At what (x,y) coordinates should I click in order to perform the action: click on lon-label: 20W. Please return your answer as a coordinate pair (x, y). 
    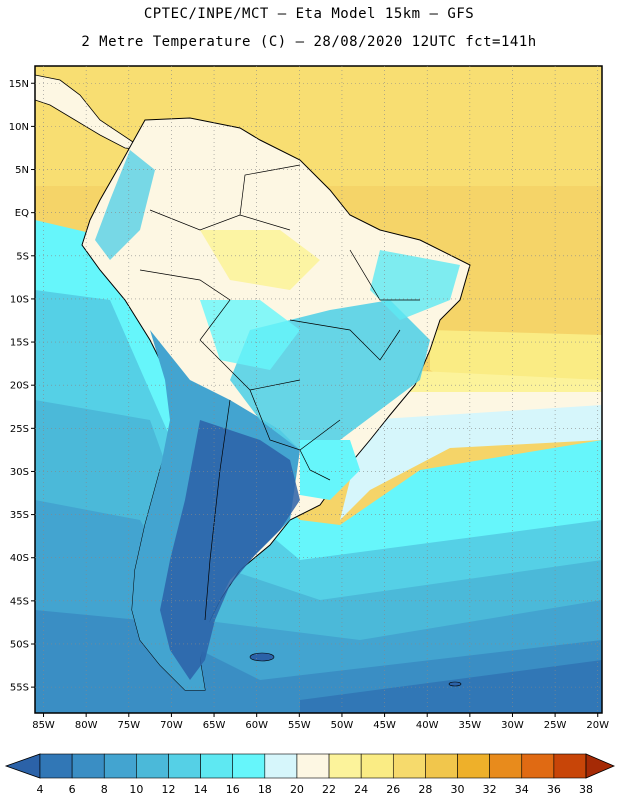
    Looking at the image, I should click on (597, 725).